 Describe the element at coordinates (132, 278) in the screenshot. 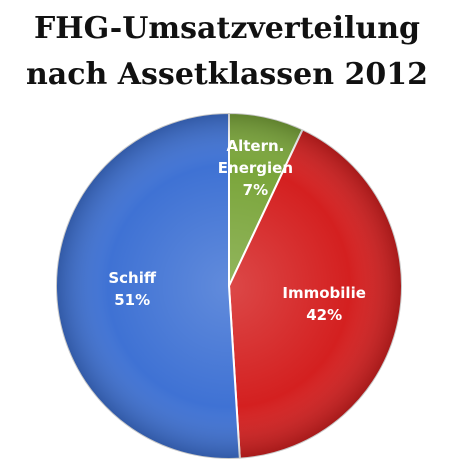

I see `pie-category-label: Schiff` at that location.